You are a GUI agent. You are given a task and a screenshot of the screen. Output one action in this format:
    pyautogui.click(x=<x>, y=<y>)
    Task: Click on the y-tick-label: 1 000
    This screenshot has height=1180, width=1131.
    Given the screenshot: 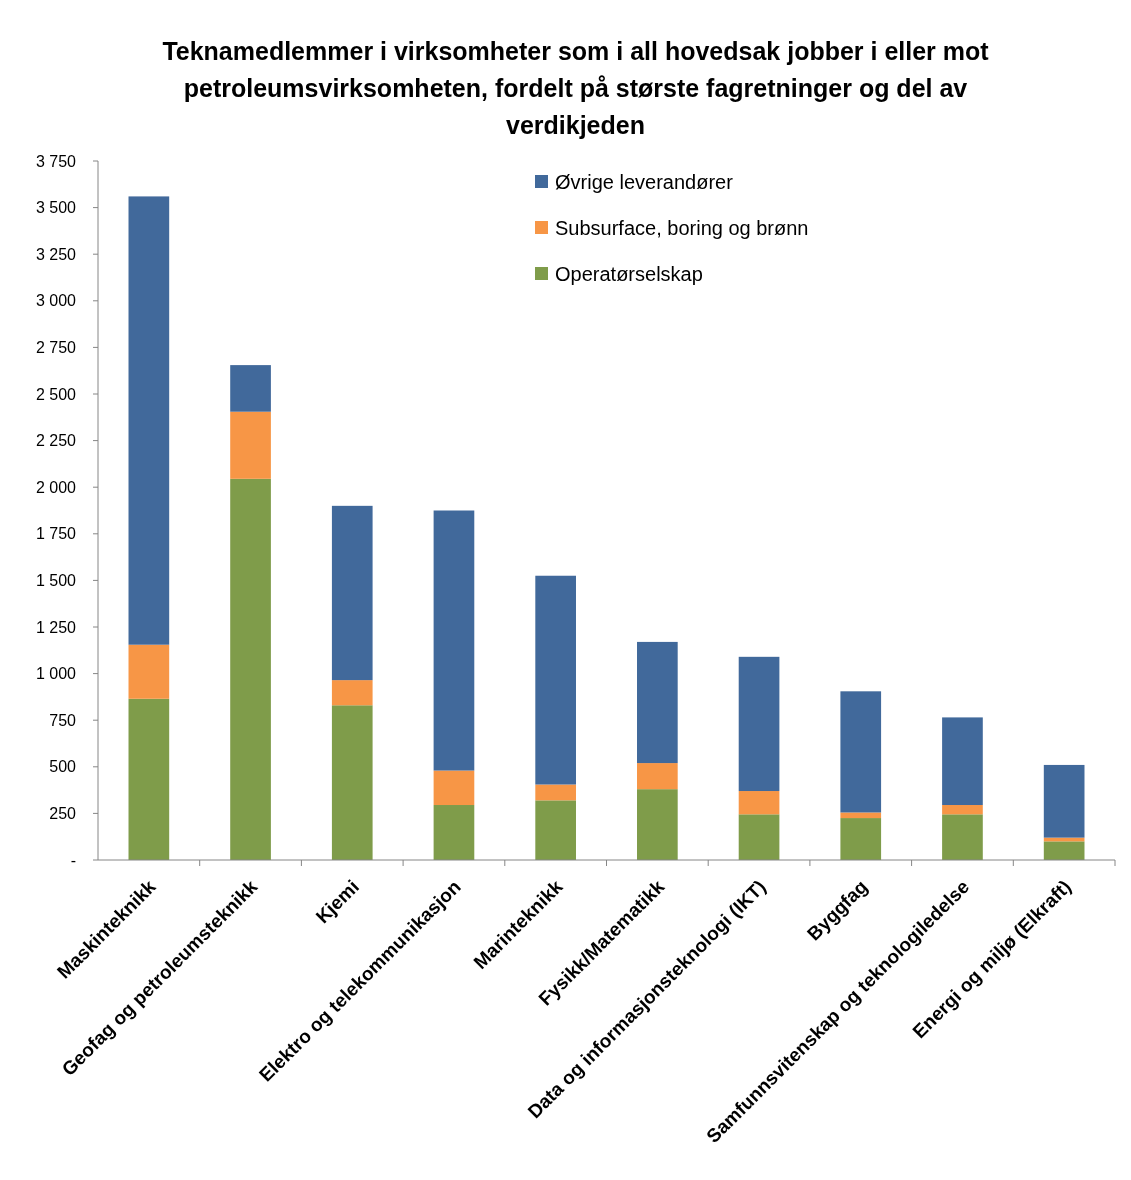 What is the action you would take?
    pyautogui.click(x=56, y=674)
    